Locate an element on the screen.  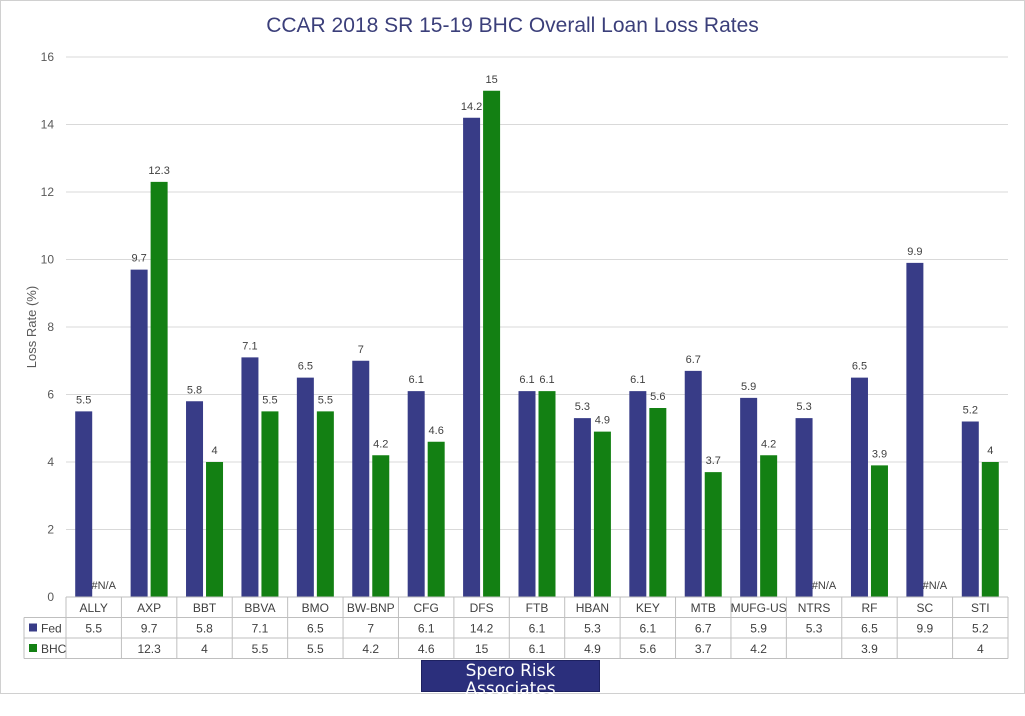
logo-name: Spero Risk Associates is located at coordinates (510, 680).